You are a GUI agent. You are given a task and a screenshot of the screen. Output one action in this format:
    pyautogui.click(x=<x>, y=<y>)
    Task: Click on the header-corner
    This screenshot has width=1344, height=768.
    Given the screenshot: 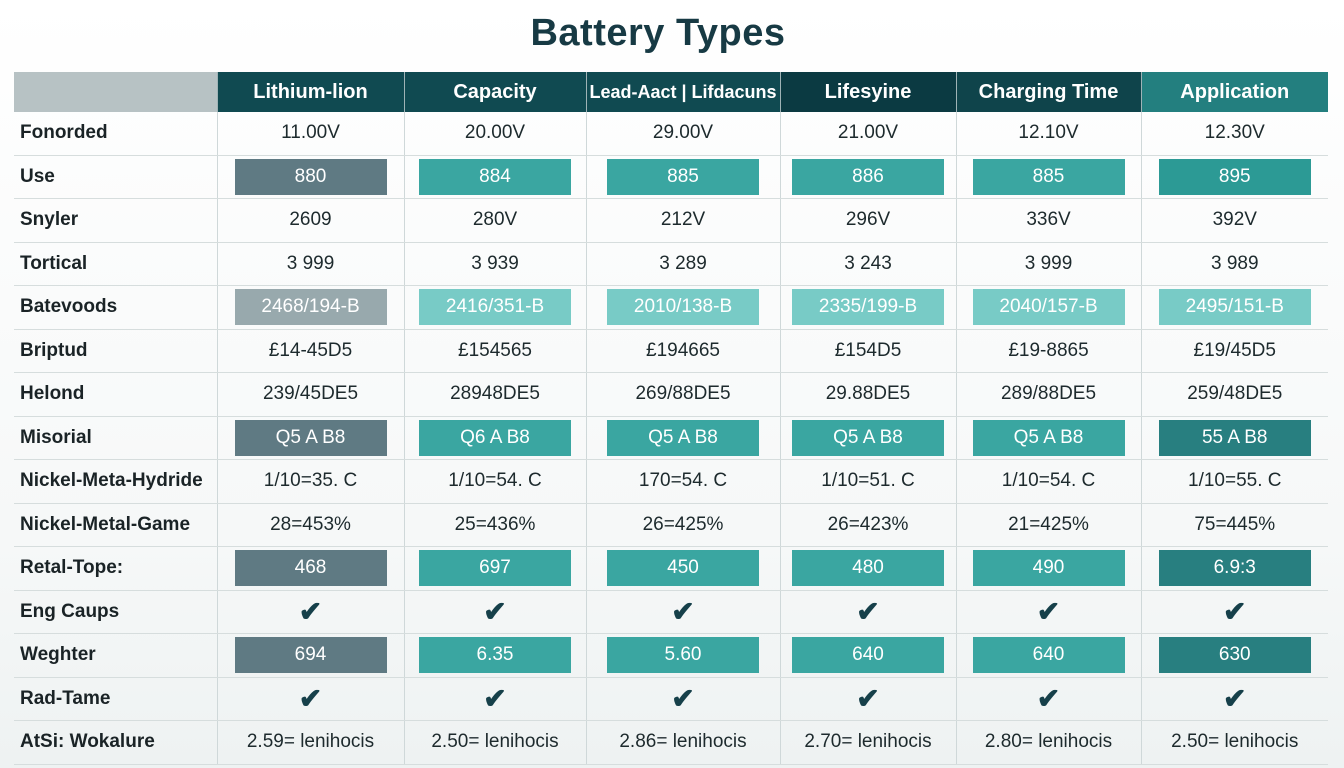 What is the action you would take?
    pyautogui.click(x=115, y=92)
    